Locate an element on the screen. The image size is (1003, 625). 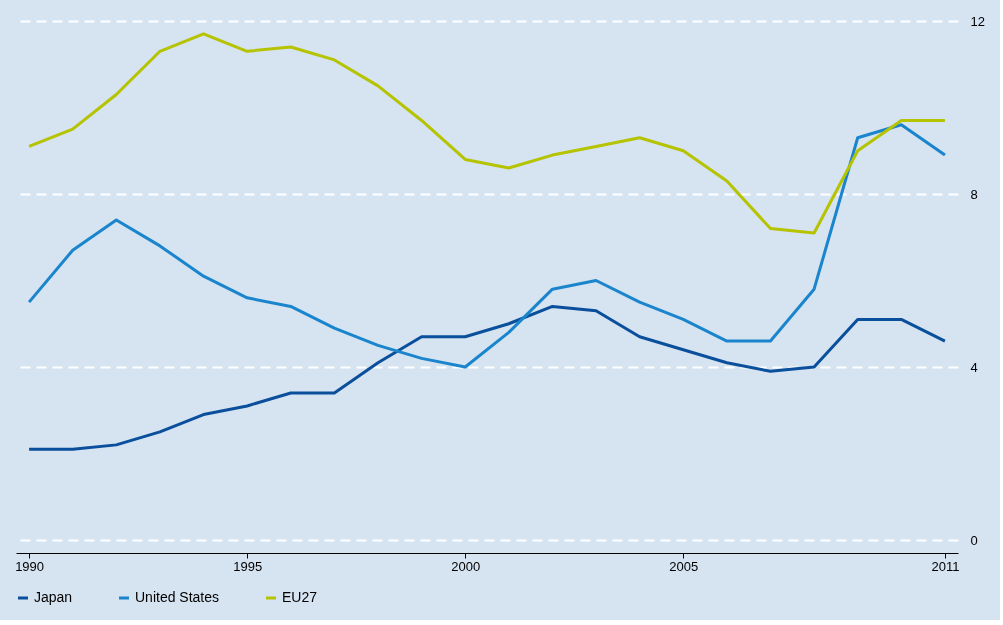
y-tick-label: 8 is located at coordinates (974, 194).